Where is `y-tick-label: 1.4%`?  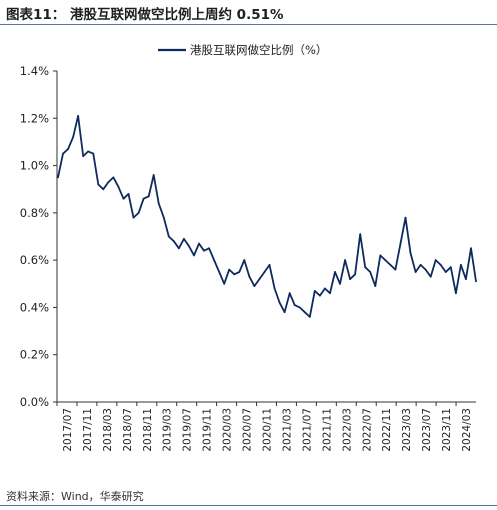
y-tick-label: 1.4% is located at coordinates (34, 71).